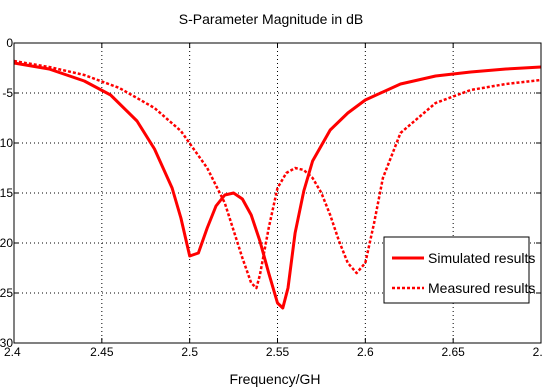 The image size is (543, 389). What do you see at coordinates (481, 288) in the screenshot?
I see `legend-label: Measured results` at bounding box center [481, 288].